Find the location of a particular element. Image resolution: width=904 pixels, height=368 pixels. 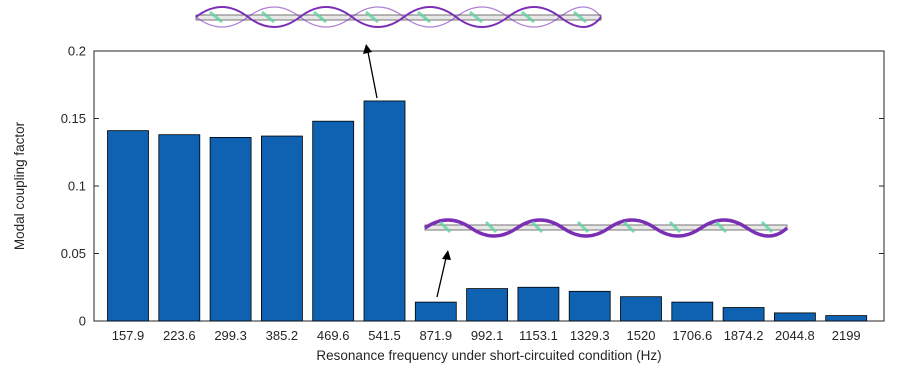

y-tick-label: 0.15 is located at coordinates (73, 118).